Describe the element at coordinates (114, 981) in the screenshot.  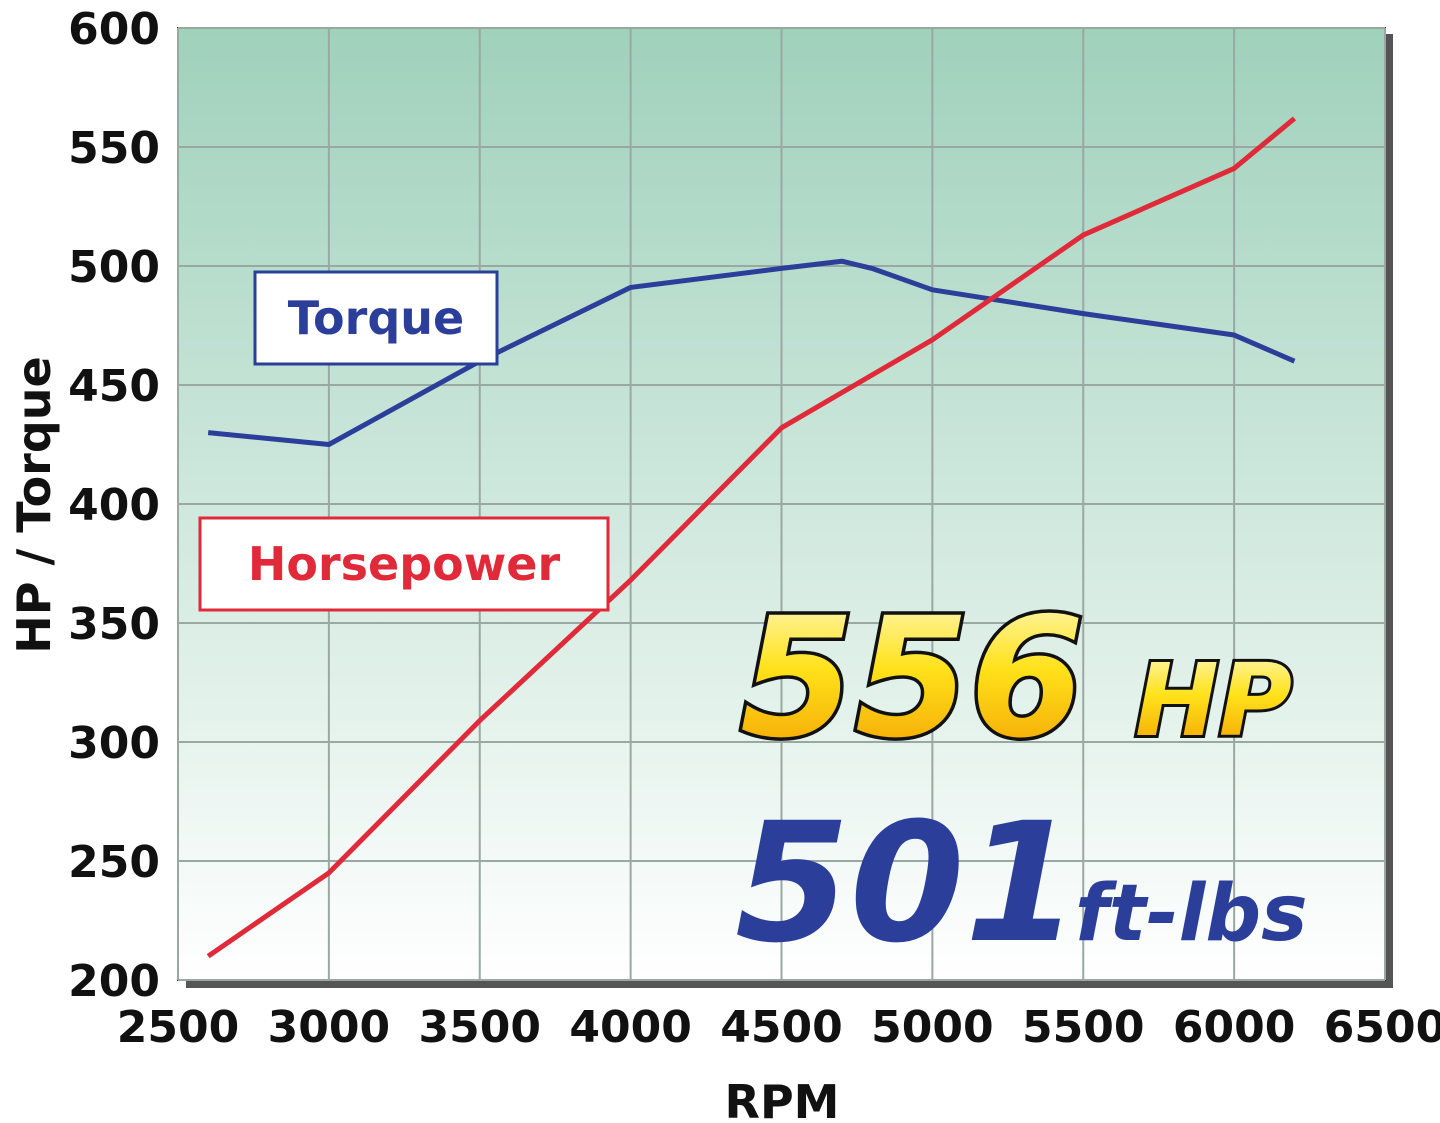
I see `y-tick-label: 200` at that location.